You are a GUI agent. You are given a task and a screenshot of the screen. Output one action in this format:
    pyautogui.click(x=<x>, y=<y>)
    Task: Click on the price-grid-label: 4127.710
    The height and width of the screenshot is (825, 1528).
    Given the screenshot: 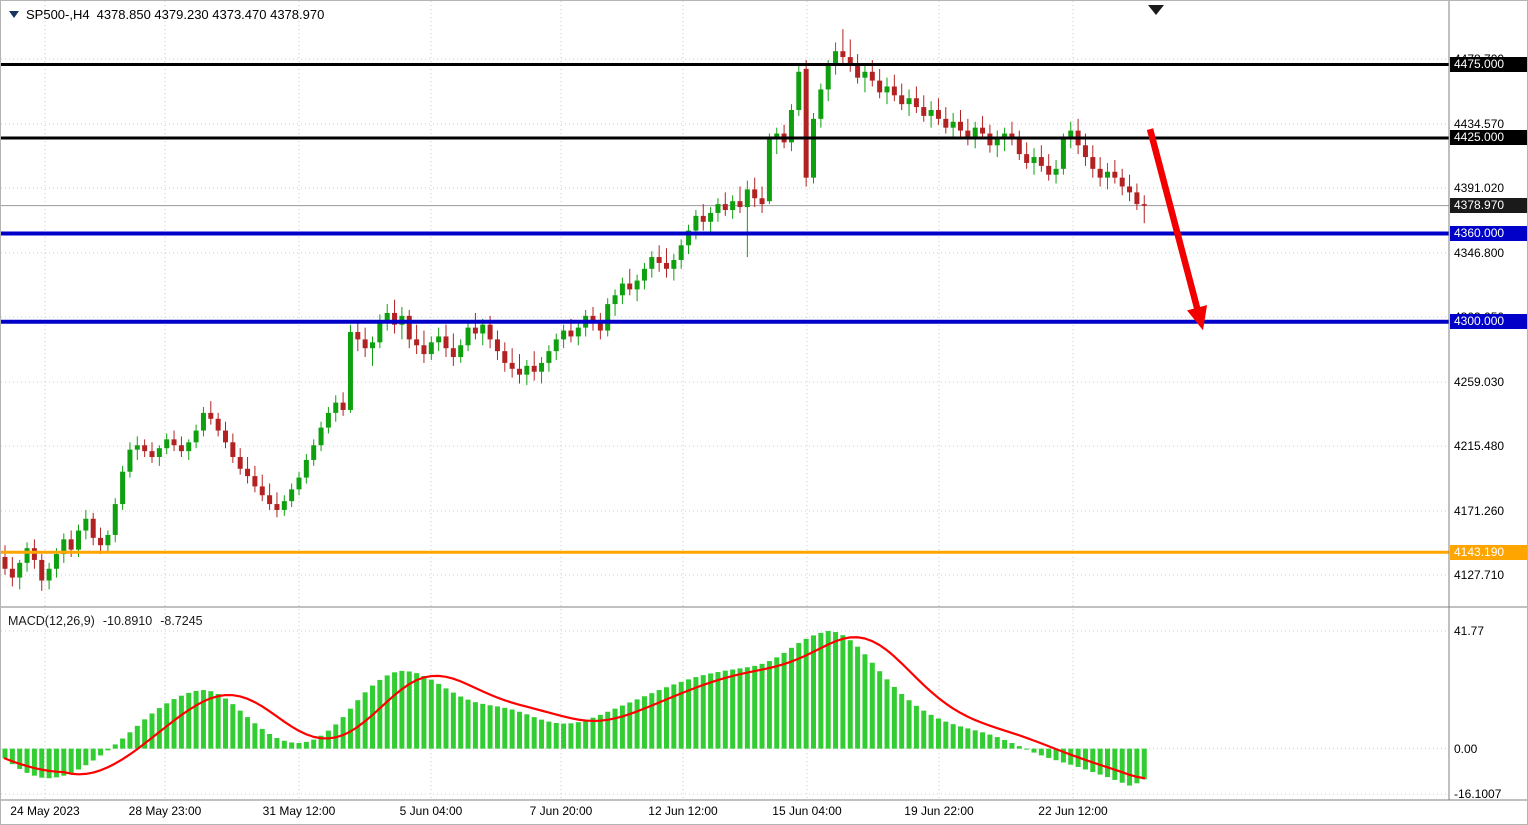 What is the action you would take?
    pyautogui.click(x=1479, y=575)
    